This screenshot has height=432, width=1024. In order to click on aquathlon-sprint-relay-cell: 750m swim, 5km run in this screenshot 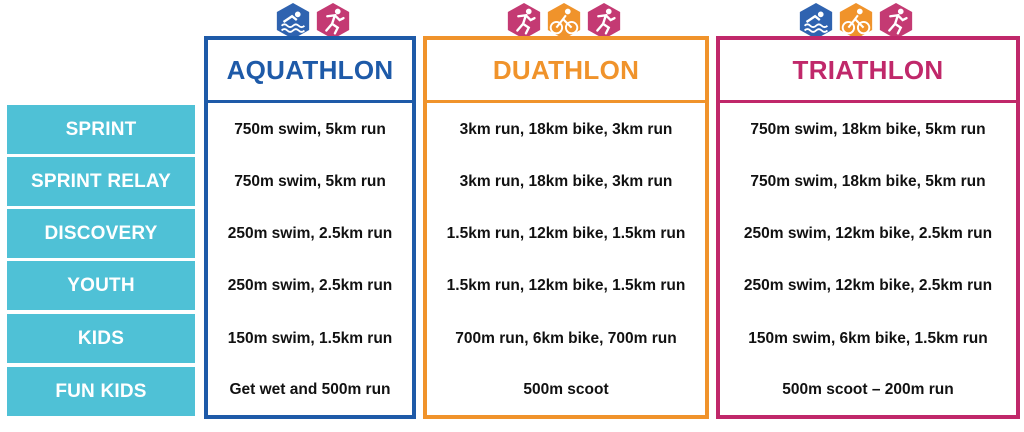, I will do `click(310, 181)`.